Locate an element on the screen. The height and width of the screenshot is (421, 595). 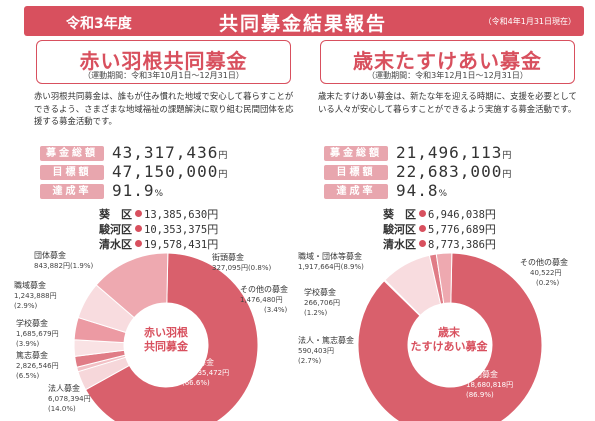
ward-row: 葵 区 6,946,038円 is located at coordinates (435, 213).